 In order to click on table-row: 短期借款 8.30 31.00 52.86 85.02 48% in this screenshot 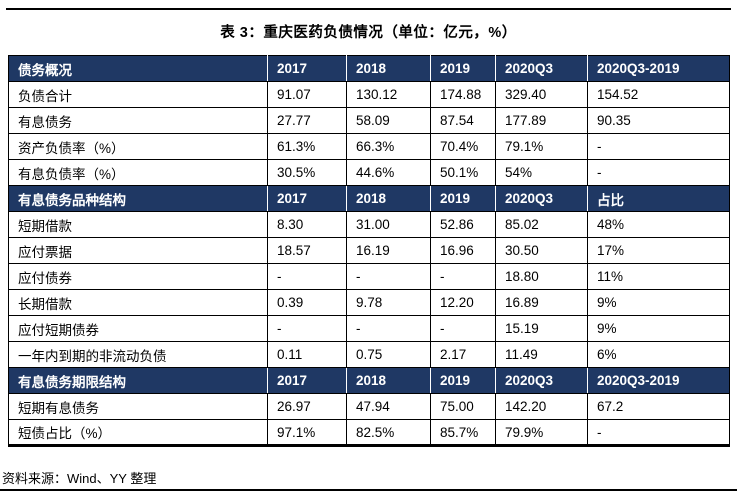, I will do `click(369, 224)`.